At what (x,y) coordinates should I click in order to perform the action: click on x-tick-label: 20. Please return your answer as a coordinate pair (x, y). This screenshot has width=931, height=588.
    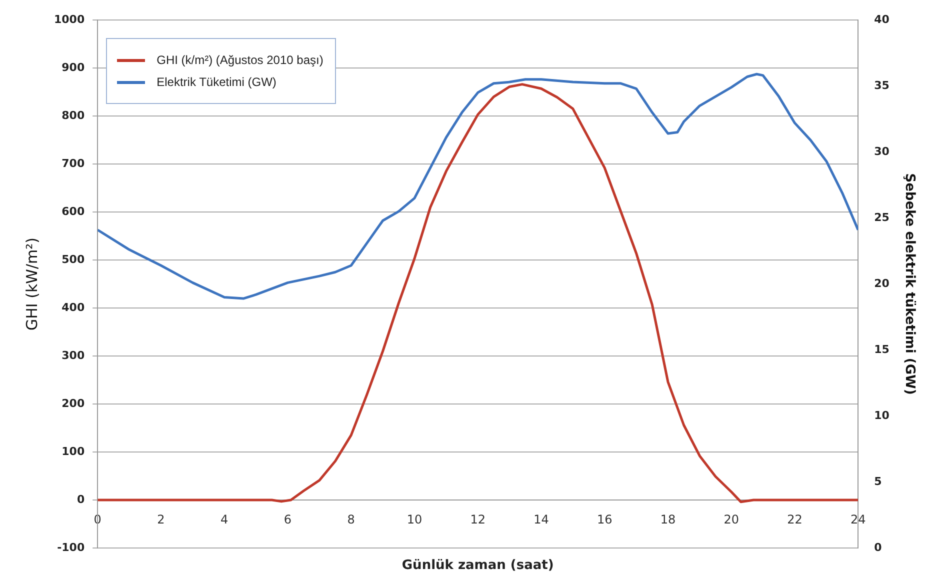
    Looking at the image, I should click on (731, 519).